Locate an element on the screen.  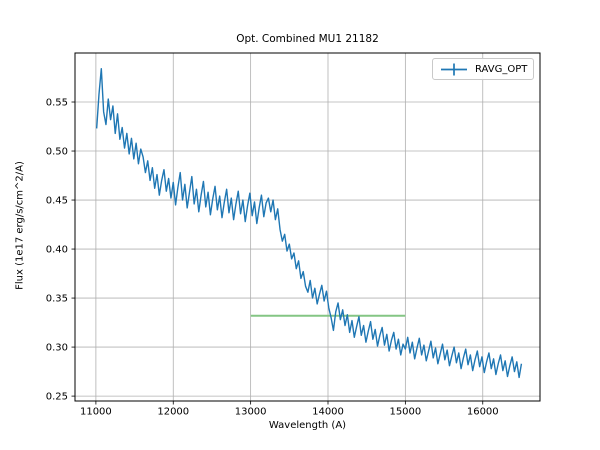
svg-text: 0.55 is located at coordinates (57, 103).